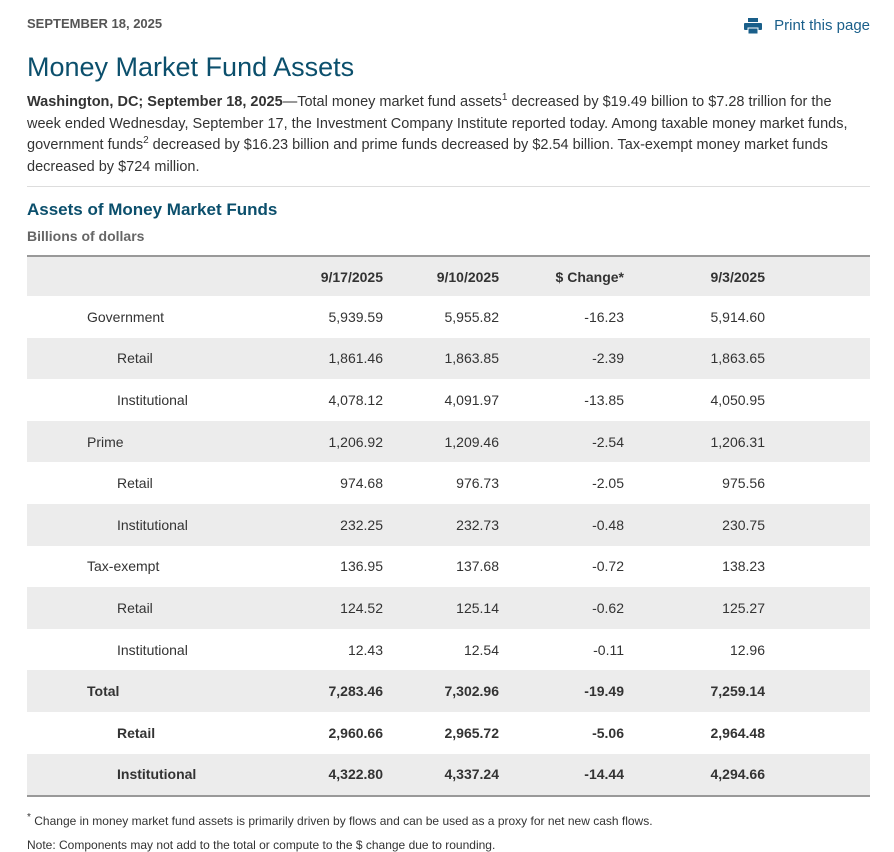 The height and width of the screenshot is (852, 894). I want to click on value-cell: -2.54, so click(561, 441).